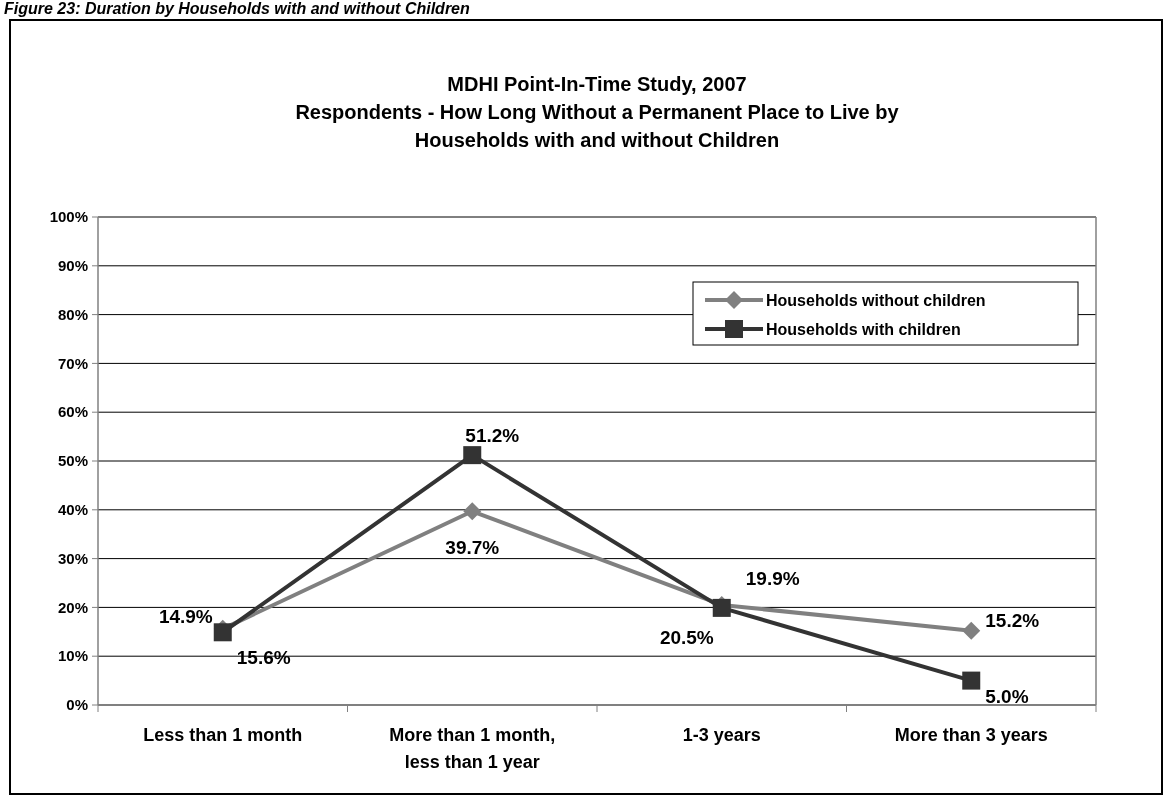  I want to click on legend-label: Households without children, so click(876, 300).